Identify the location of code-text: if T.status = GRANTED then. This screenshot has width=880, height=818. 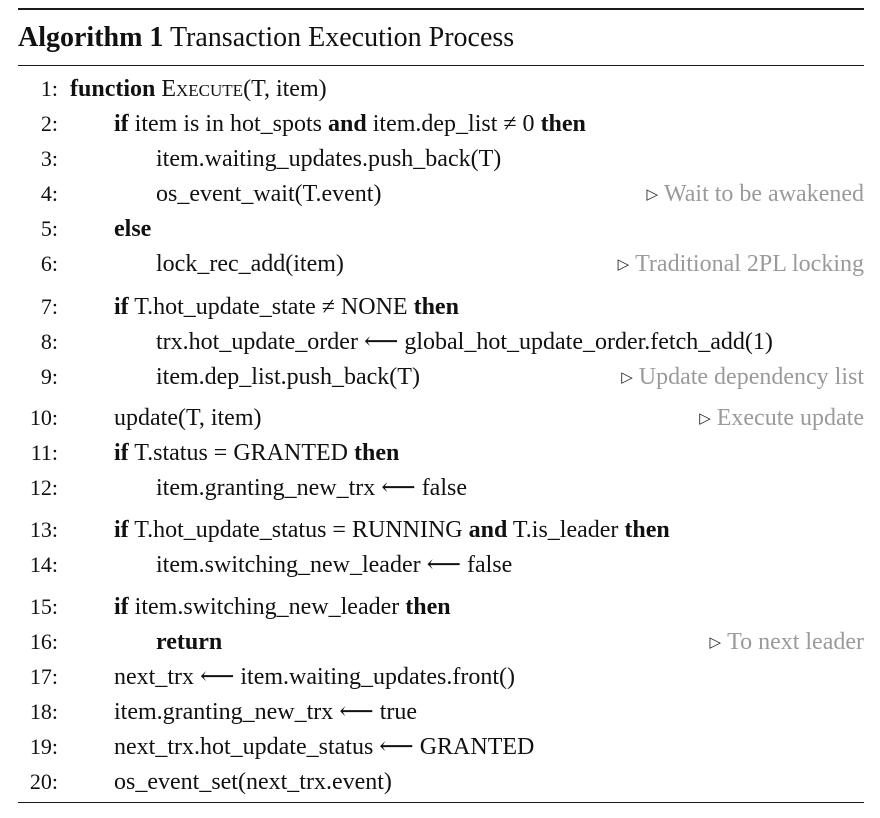
(256, 453).